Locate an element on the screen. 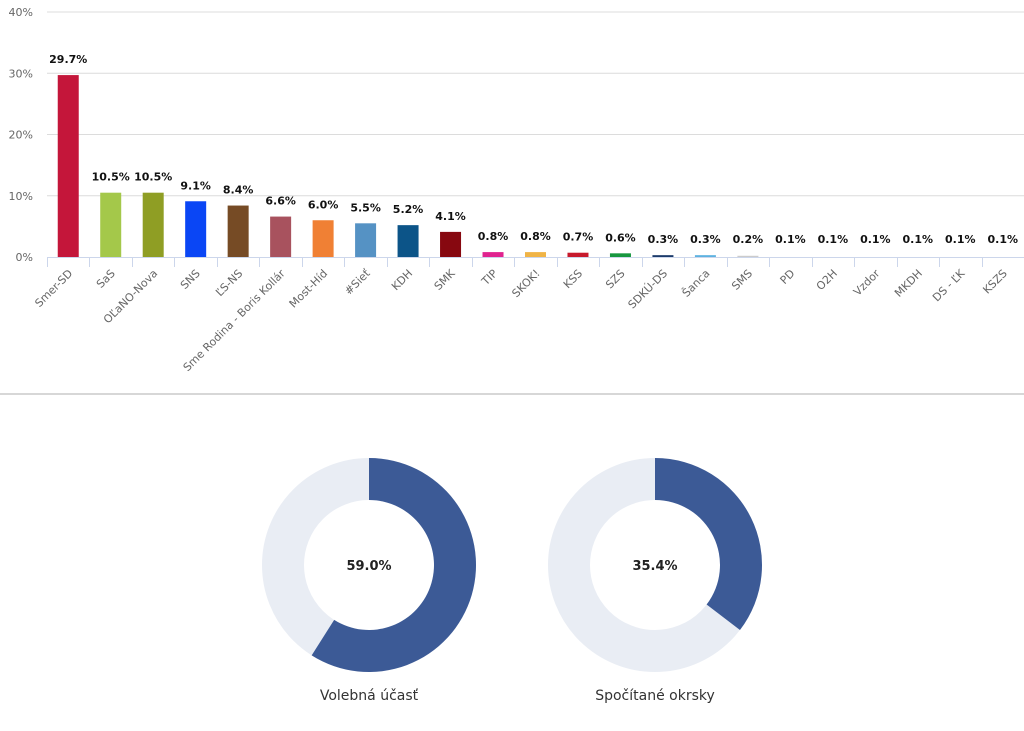 Image resolution: width=1024 pixels, height=731 pixels. y-tick-label: 30% is located at coordinates (21, 73).